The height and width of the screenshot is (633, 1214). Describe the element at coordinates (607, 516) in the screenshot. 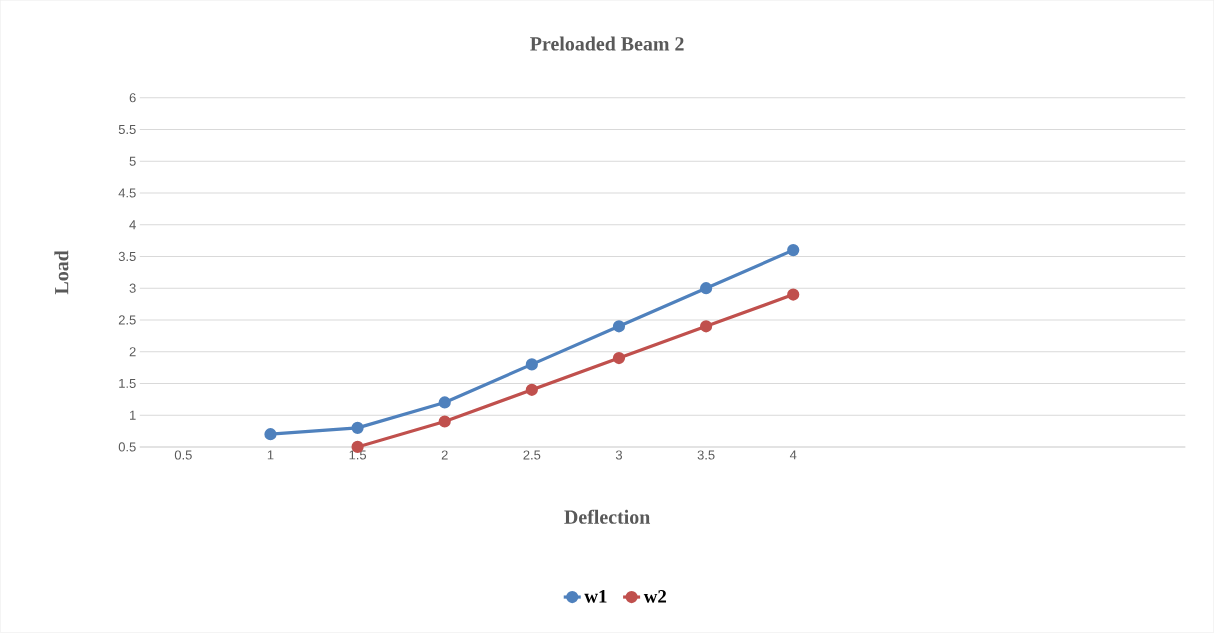

I see `x-axis-title: Deflection` at that location.